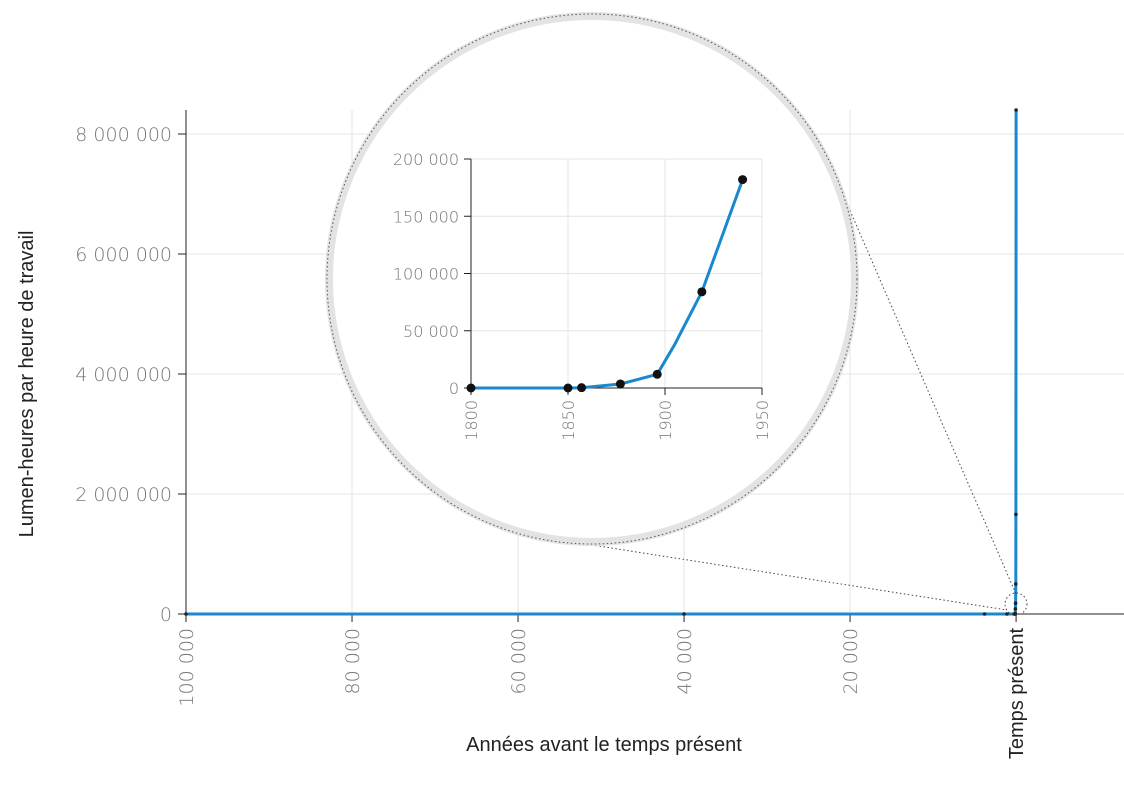 This screenshot has height=793, width=1124. What do you see at coordinates (568, 420) in the screenshot?
I see `inset-x-tick-label: 1850` at bounding box center [568, 420].